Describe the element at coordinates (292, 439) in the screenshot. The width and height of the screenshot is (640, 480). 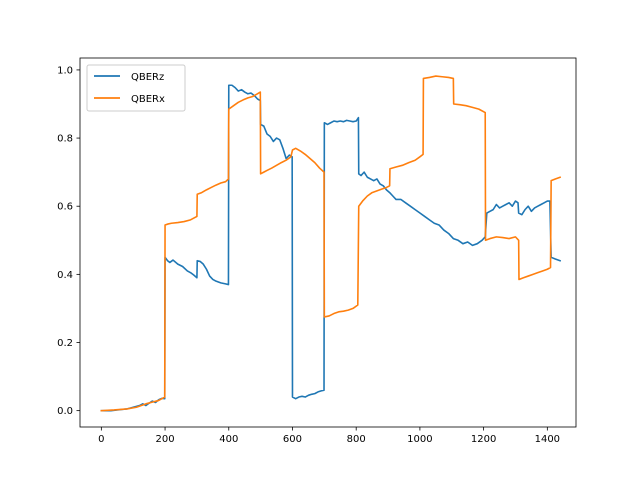
I see `x-tick-label: 600` at that location.